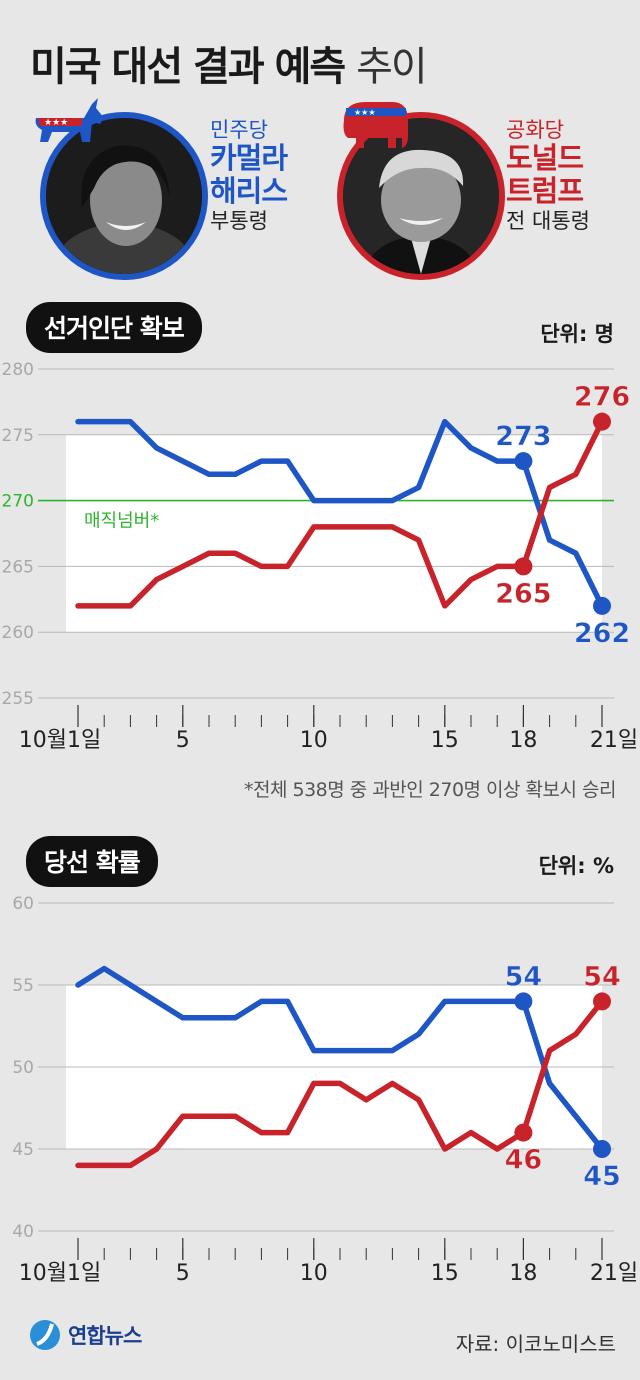  Describe the element at coordinates (249, 191) in the screenshot. I see `dem-name-line2: 해리스` at that location.